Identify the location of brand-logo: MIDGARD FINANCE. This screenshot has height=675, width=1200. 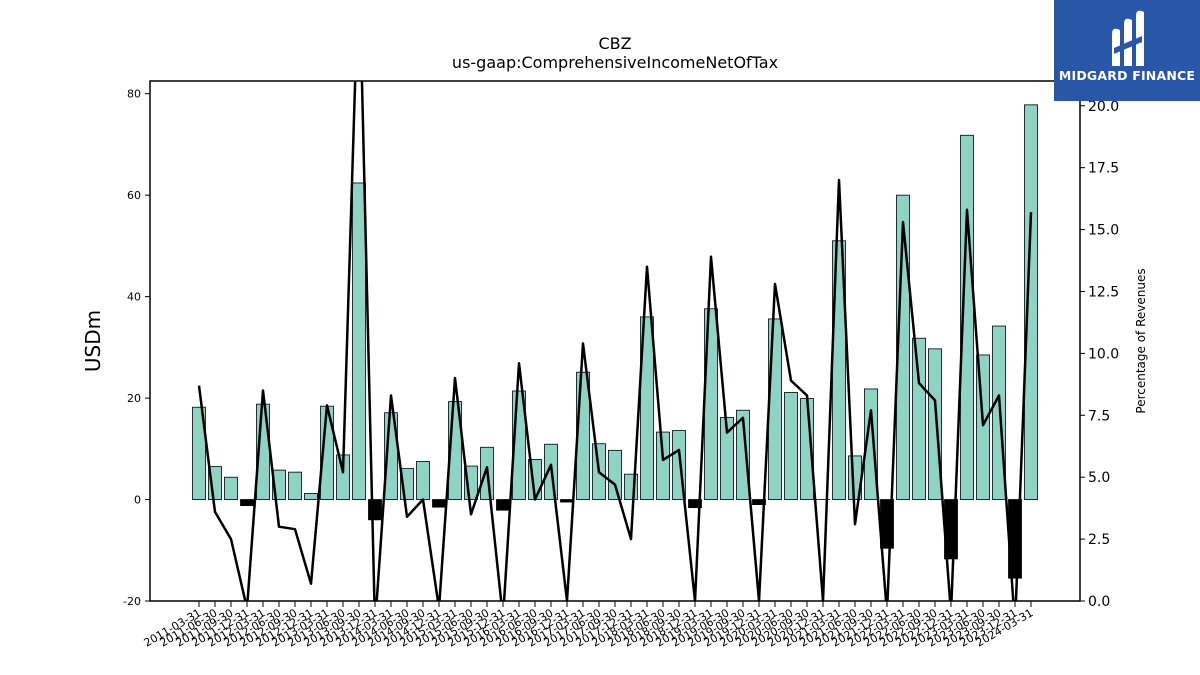
(1127, 50).